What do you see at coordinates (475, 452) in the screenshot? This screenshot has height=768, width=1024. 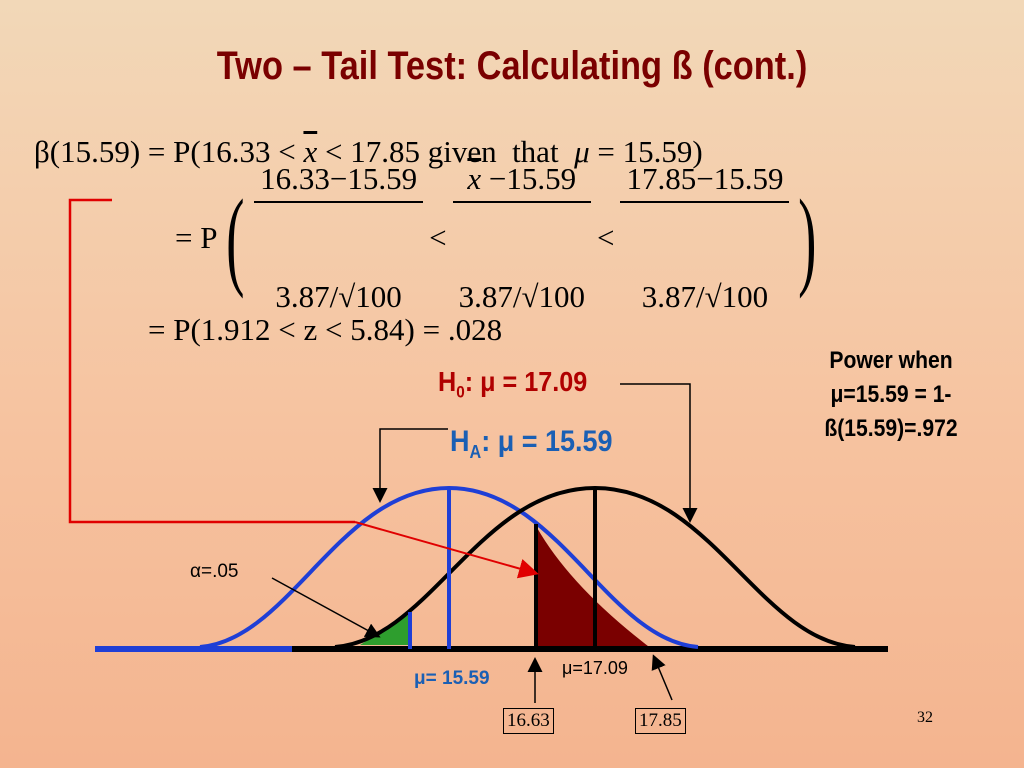 I see `ha-sub: A` at bounding box center [475, 452].